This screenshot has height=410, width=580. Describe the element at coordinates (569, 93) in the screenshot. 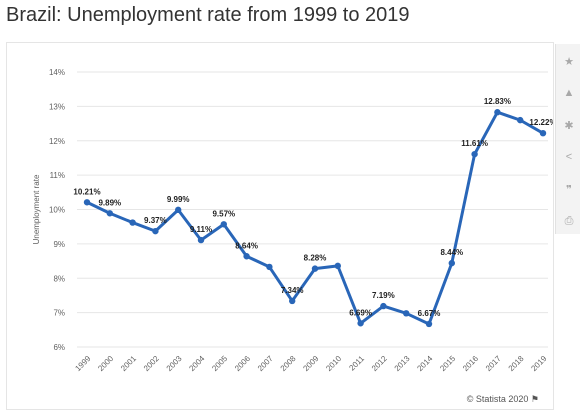

I see `bell-icon: ▲` at that location.